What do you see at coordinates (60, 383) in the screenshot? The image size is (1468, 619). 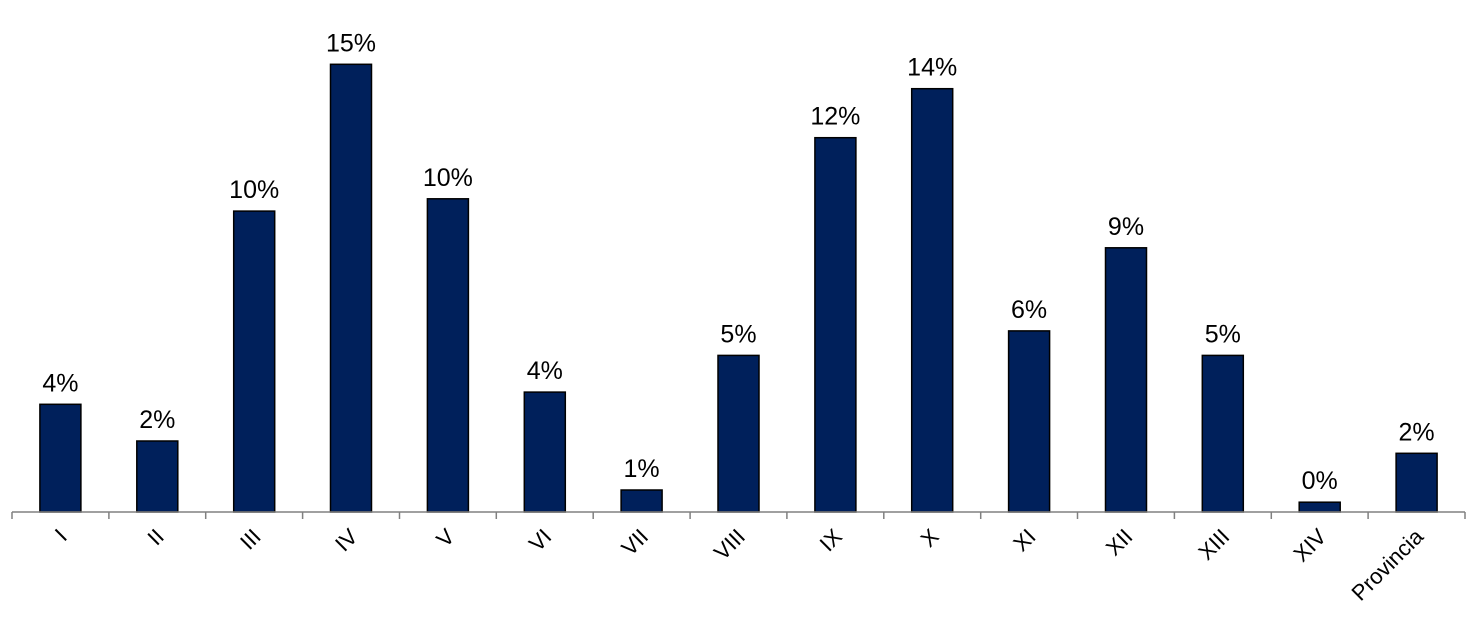 I see `data-label-i: 4%` at bounding box center [60, 383].